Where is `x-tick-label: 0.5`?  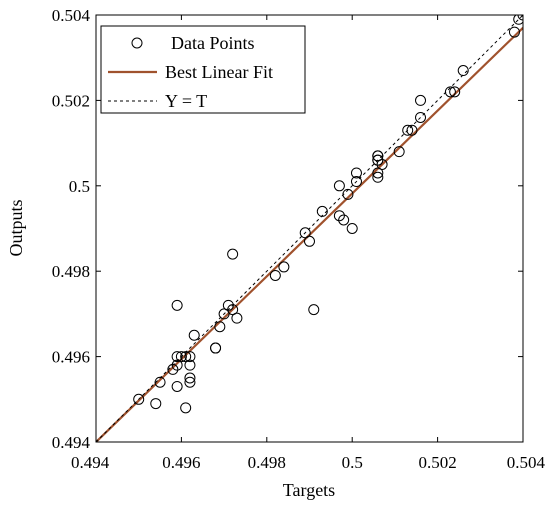 x-tick-label: 0.5 is located at coordinates (352, 462).